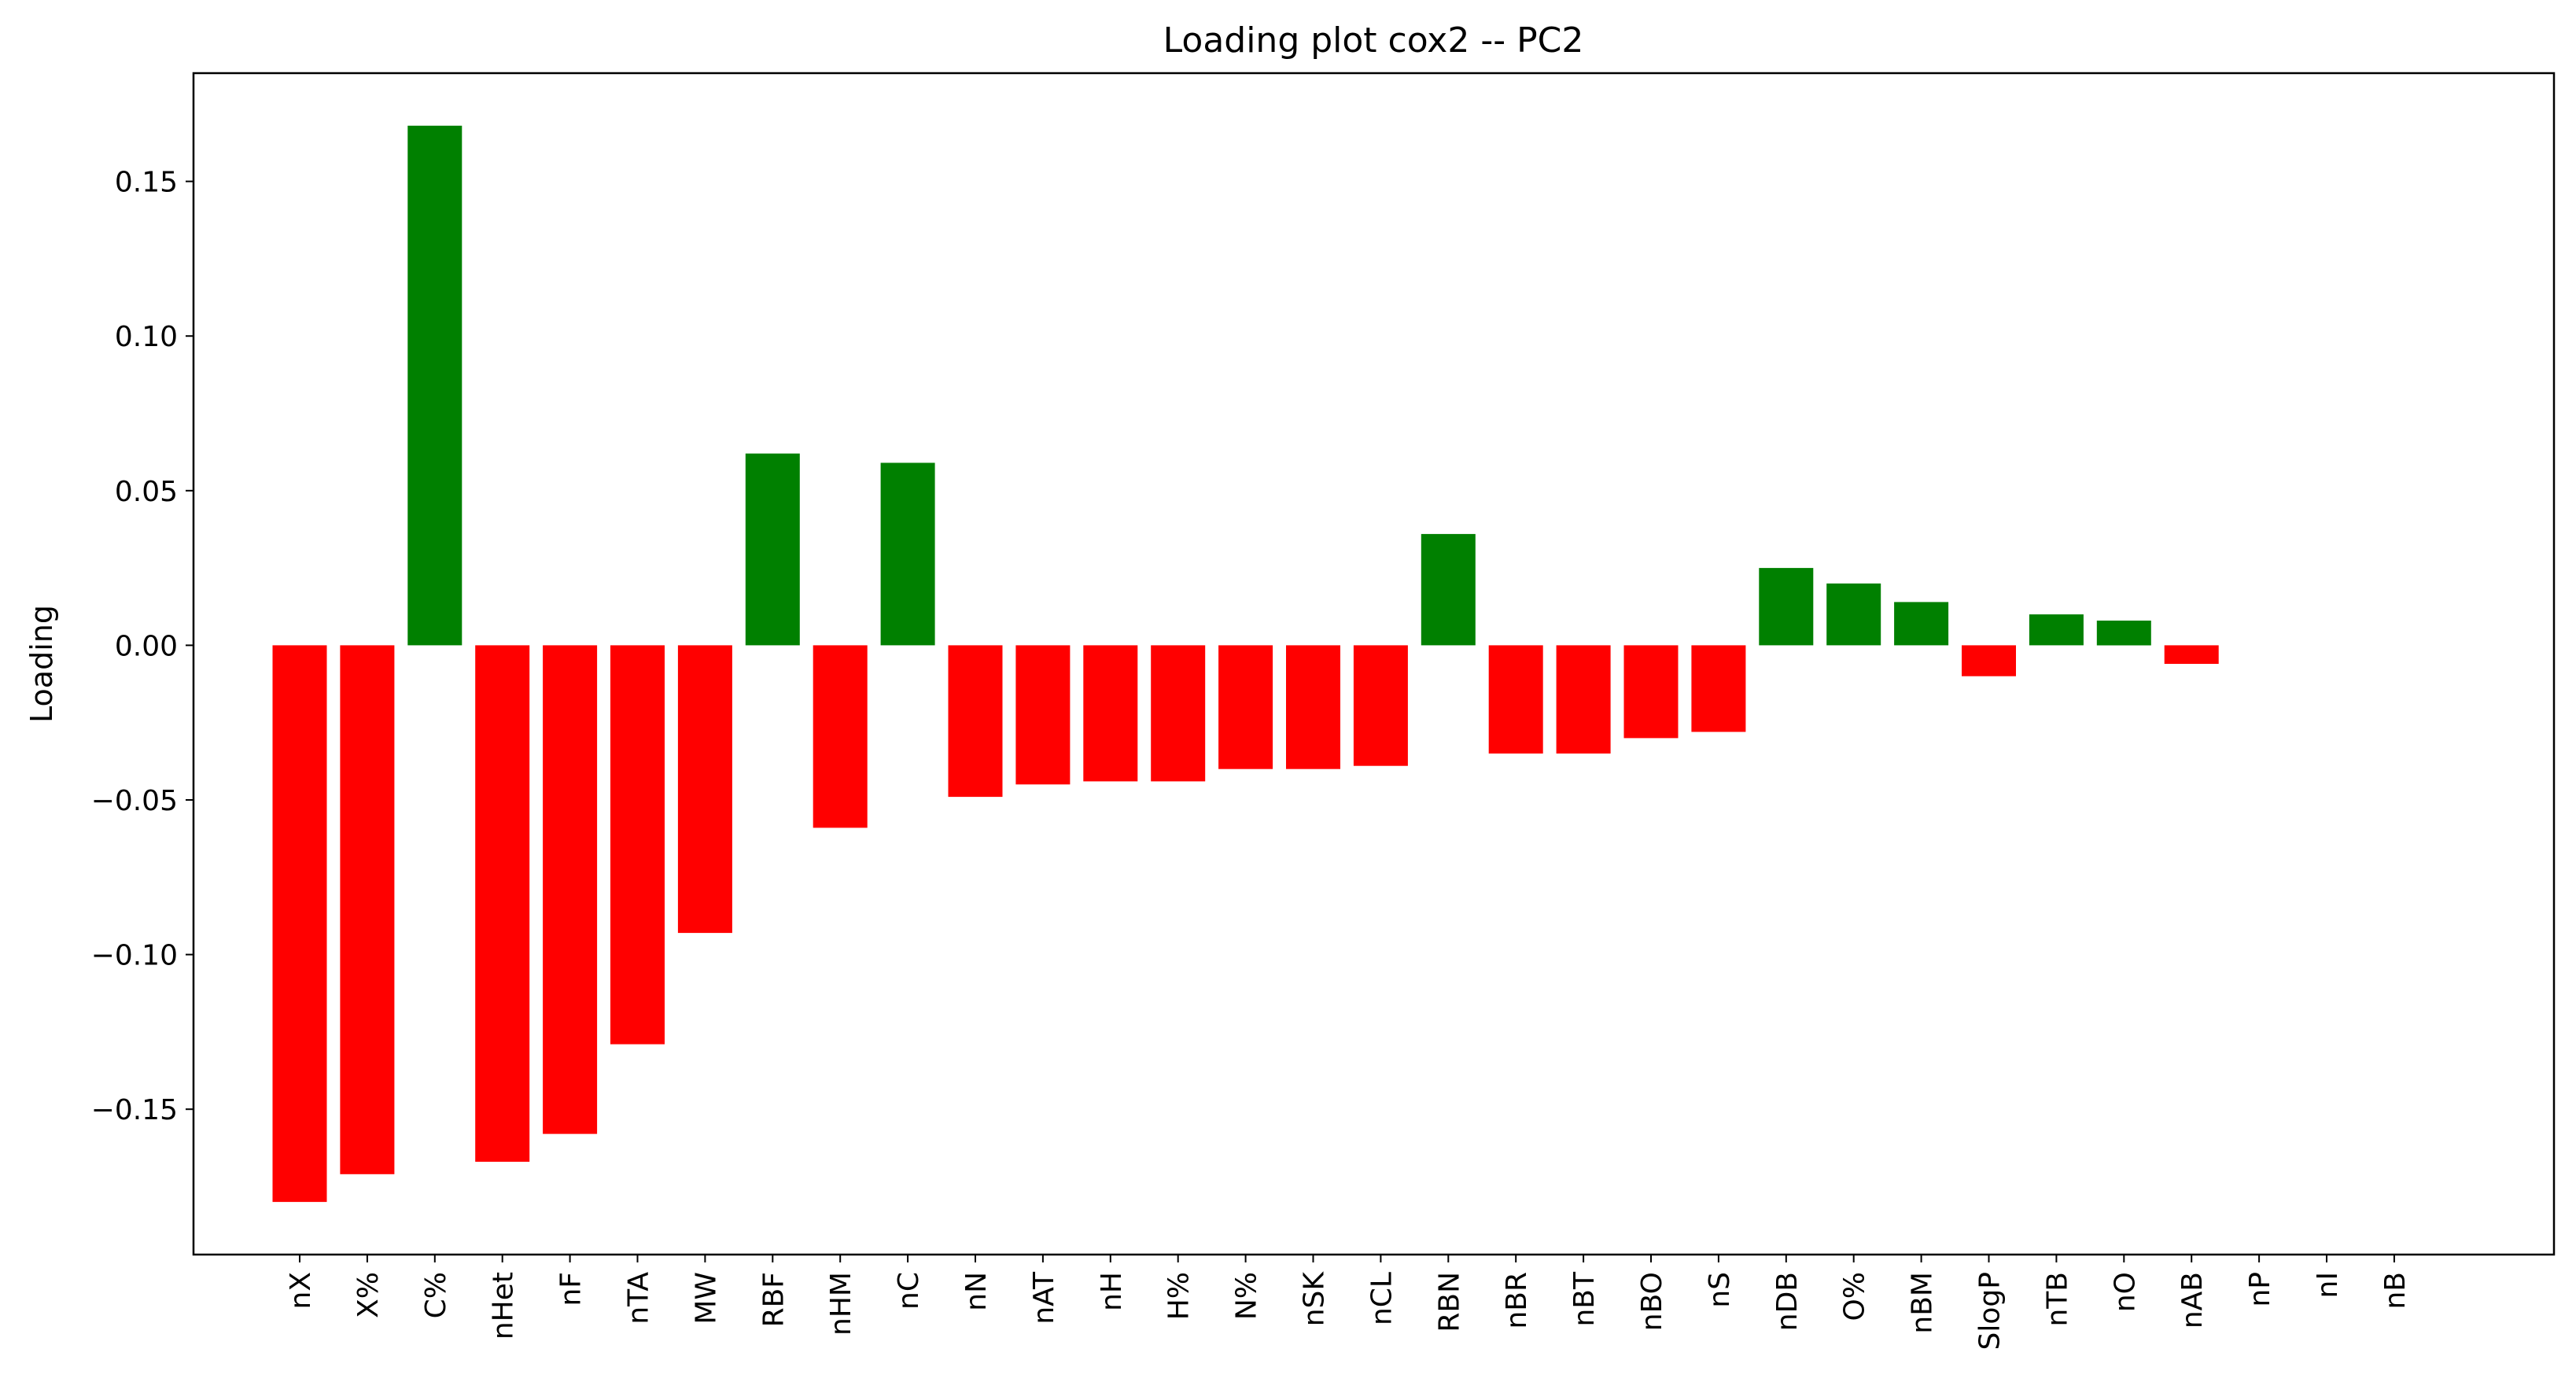 The image size is (2576, 1393). Describe the element at coordinates (1179, 1296) in the screenshot. I see `x-tick-label: H%` at that location.